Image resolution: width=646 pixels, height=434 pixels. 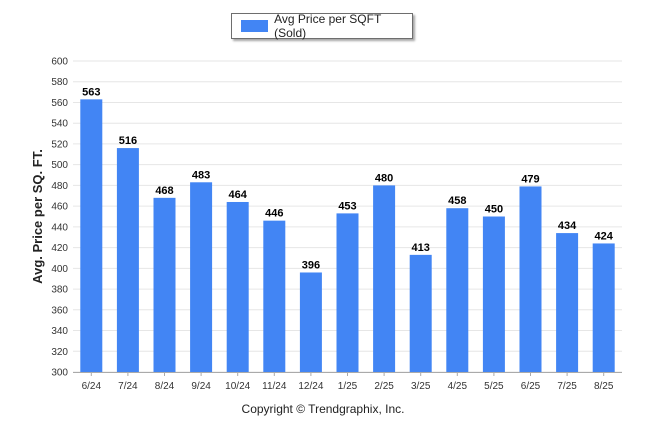 What do you see at coordinates (59, 207) in the screenshot?
I see `y-tick-label: 460` at bounding box center [59, 207].